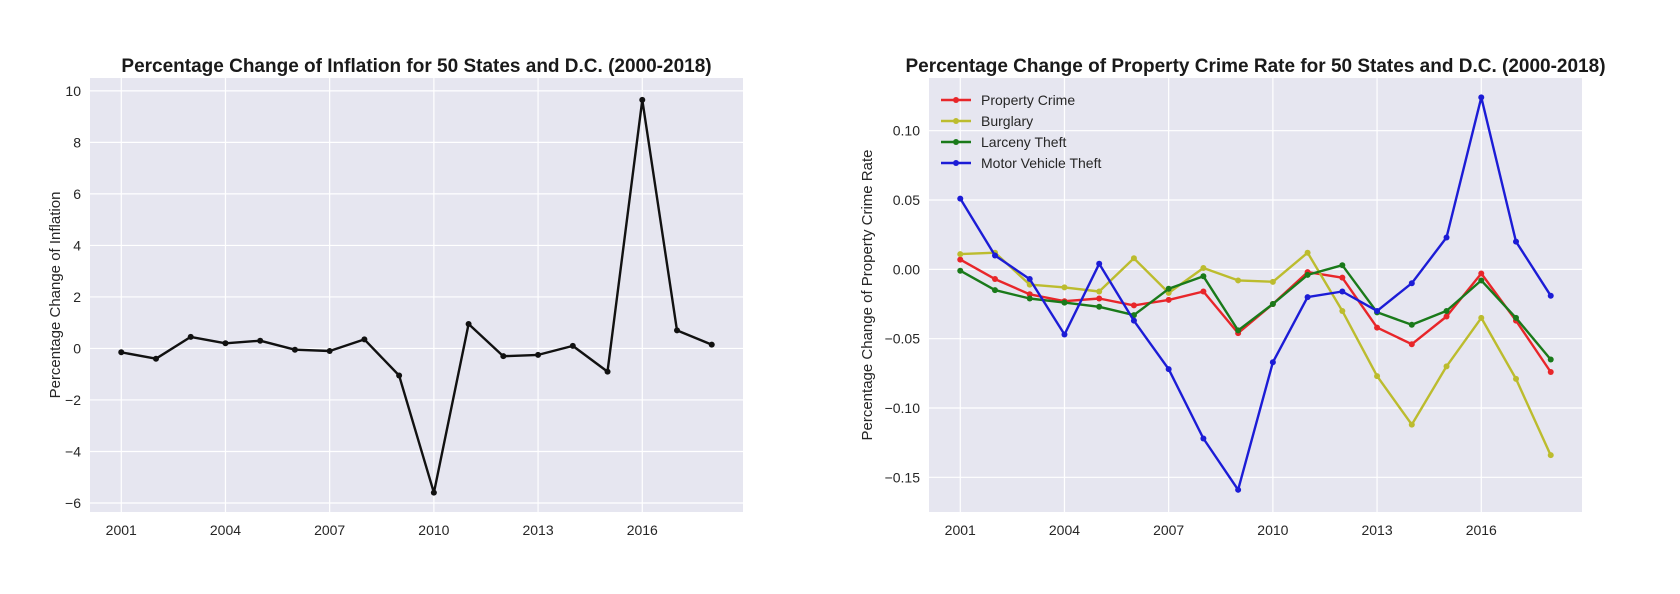  I want to click on inflation-x-tick-label: 2016, so click(642, 530).